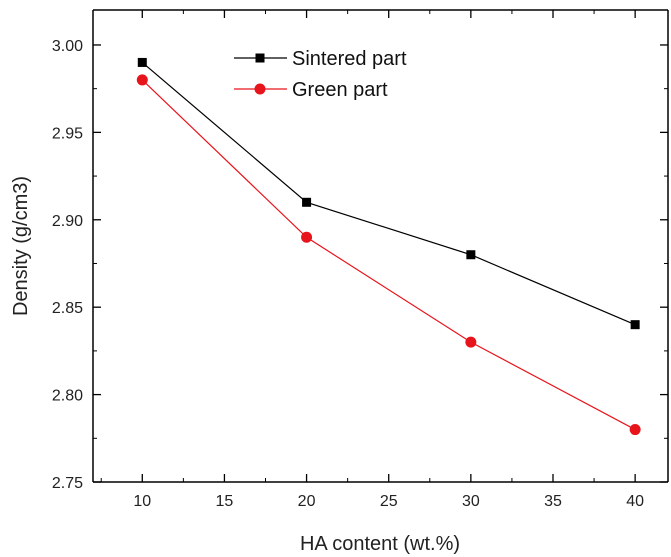 This screenshot has width=671, height=557. What do you see at coordinates (260, 89) in the screenshot?
I see `legend-marker-green` at bounding box center [260, 89].